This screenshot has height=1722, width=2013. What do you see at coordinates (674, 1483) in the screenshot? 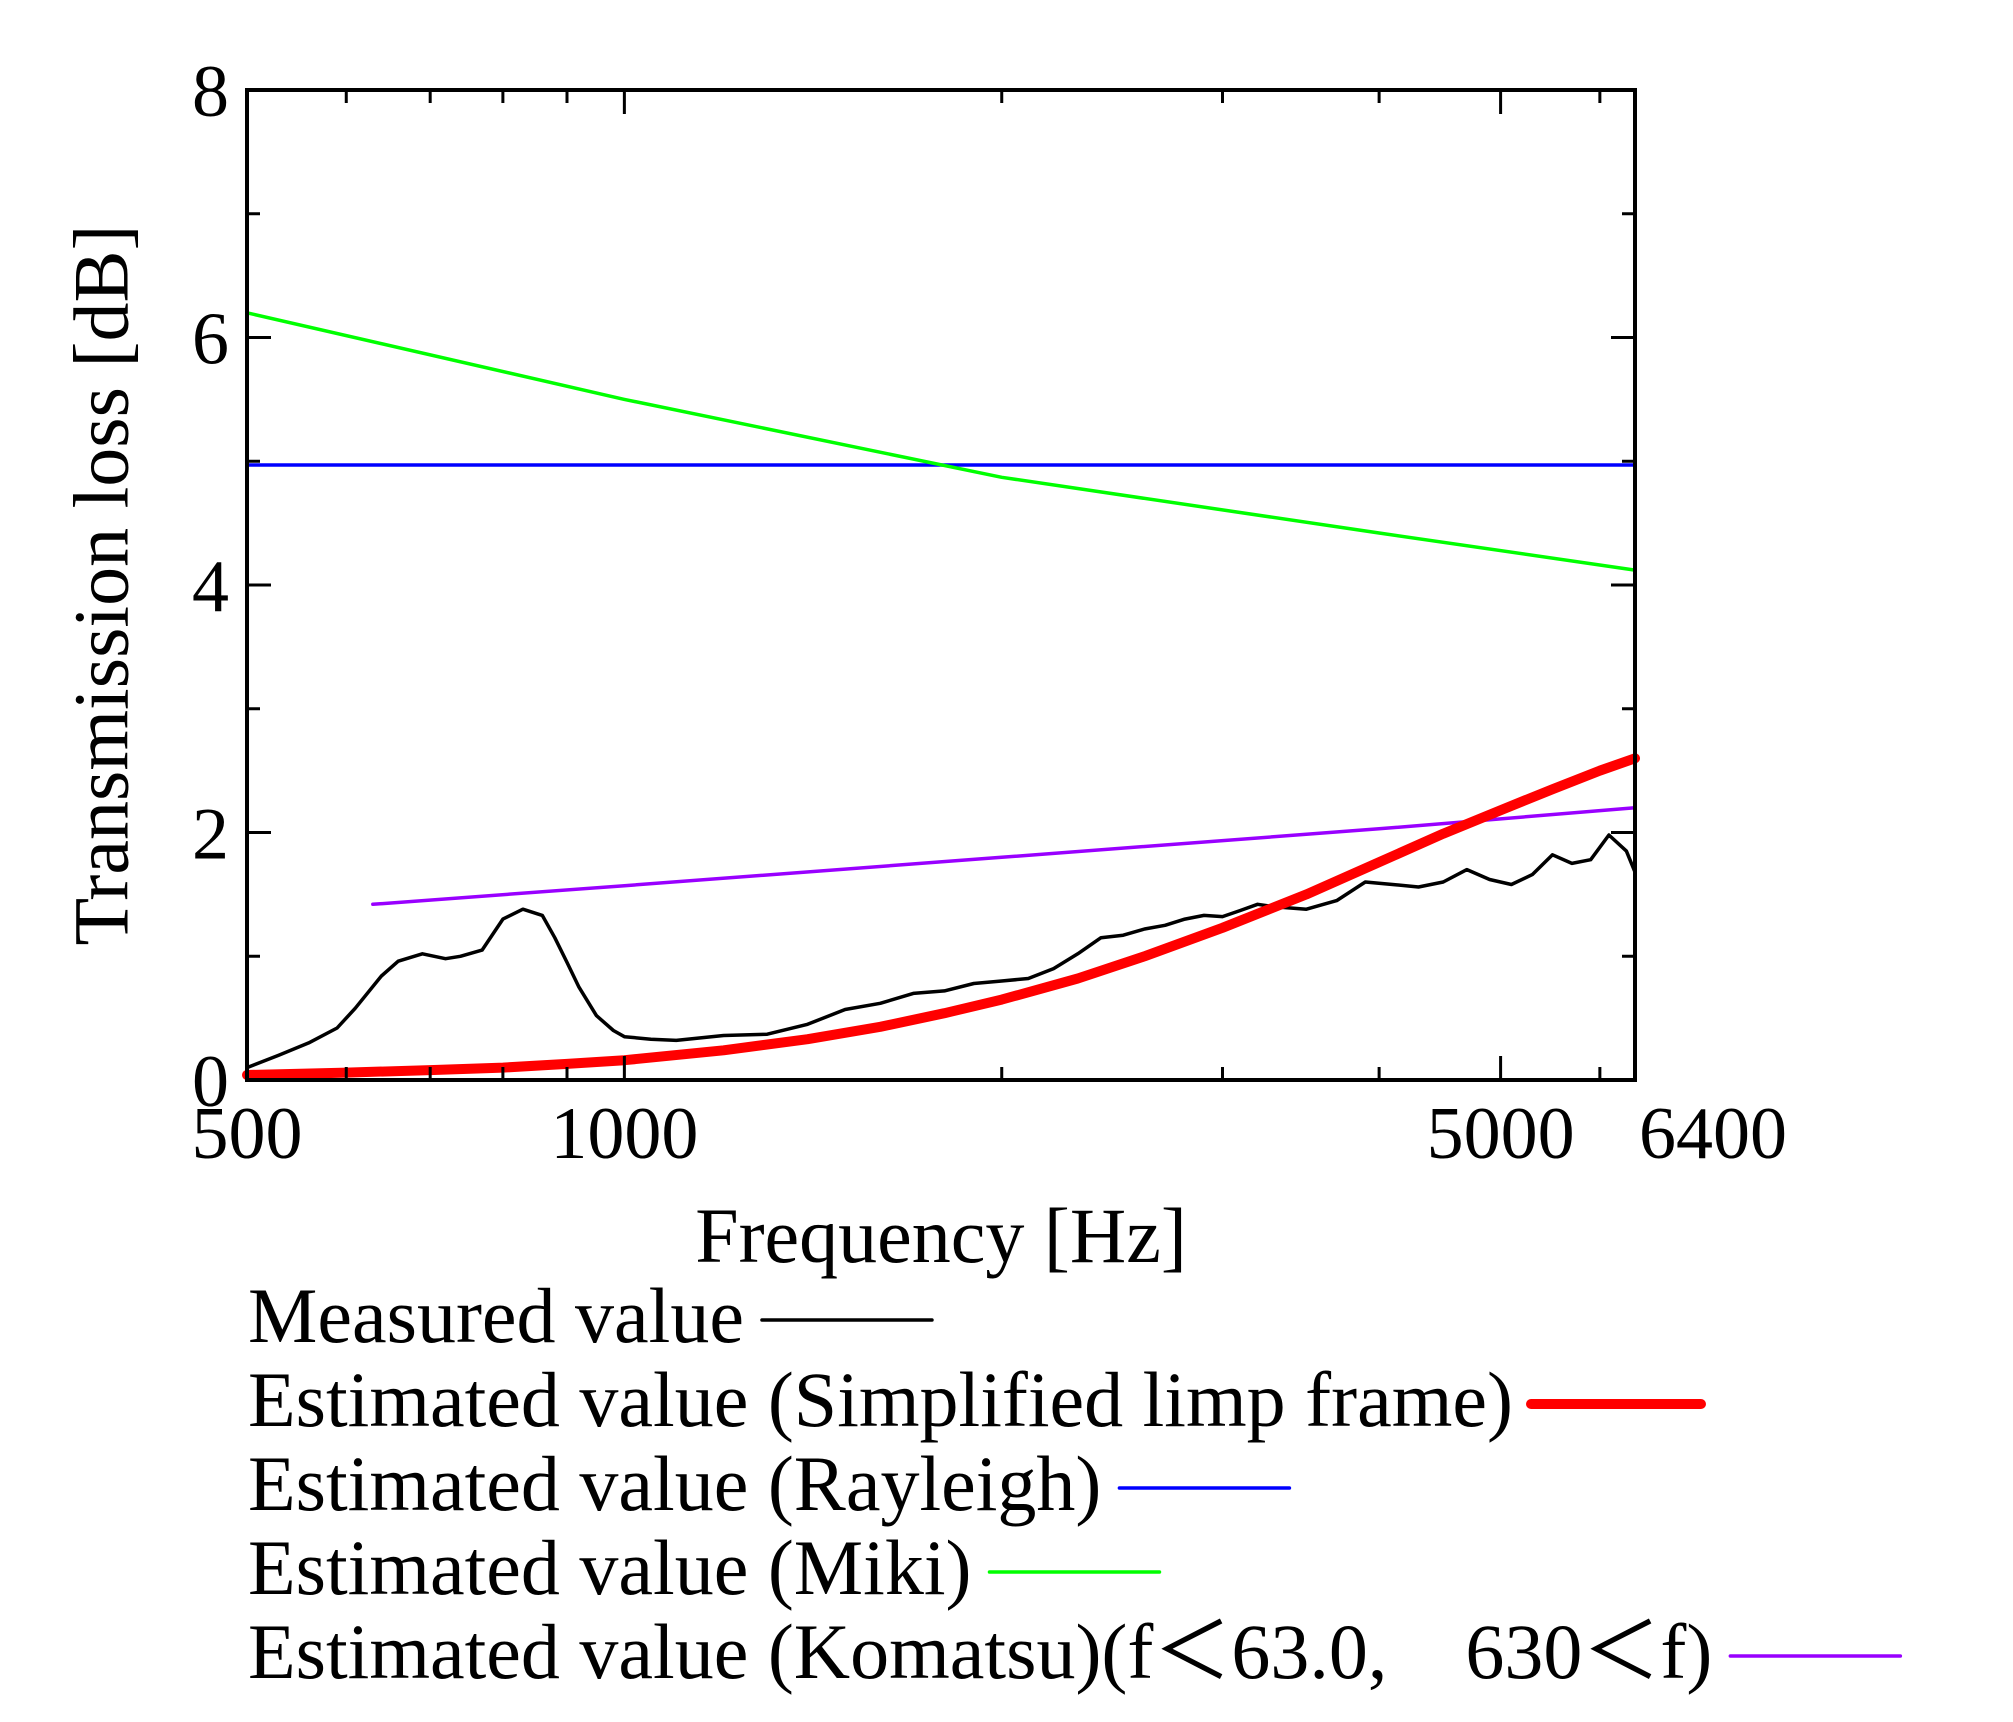
I see `legend-label-2: Estimated value (Rayleigh)` at bounding box center [674, 1483].